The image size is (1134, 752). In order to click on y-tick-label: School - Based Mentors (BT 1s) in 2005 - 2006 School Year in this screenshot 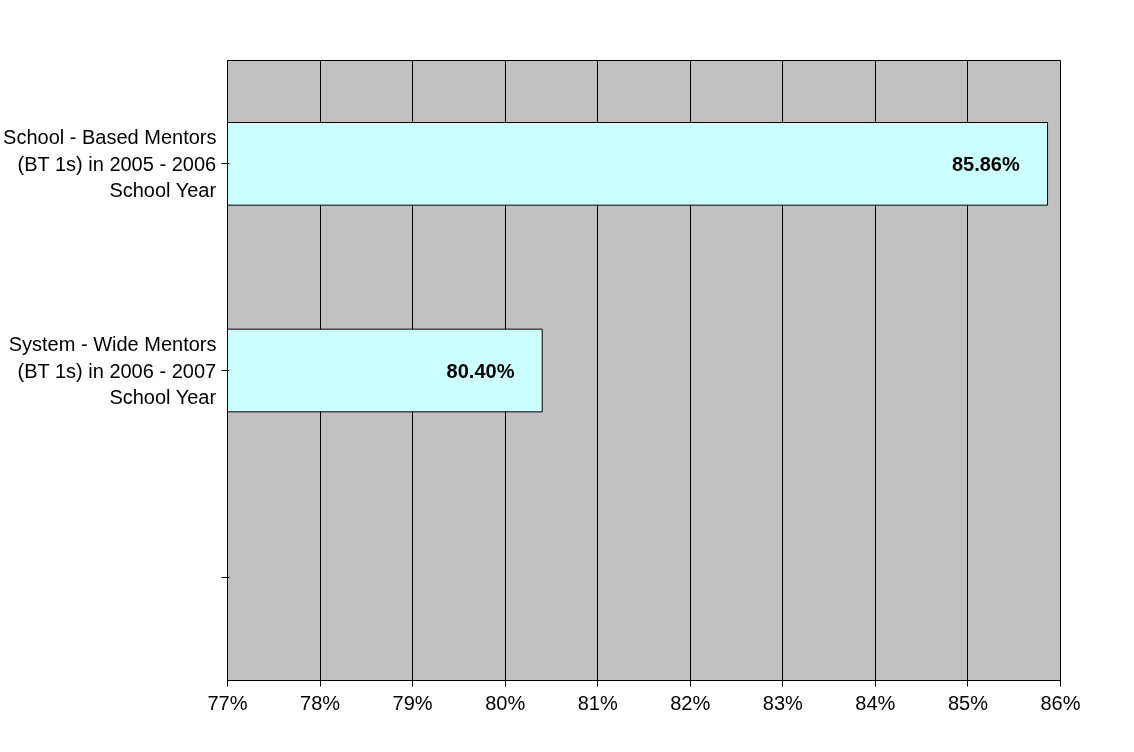, I will do `click(110, 164)`.